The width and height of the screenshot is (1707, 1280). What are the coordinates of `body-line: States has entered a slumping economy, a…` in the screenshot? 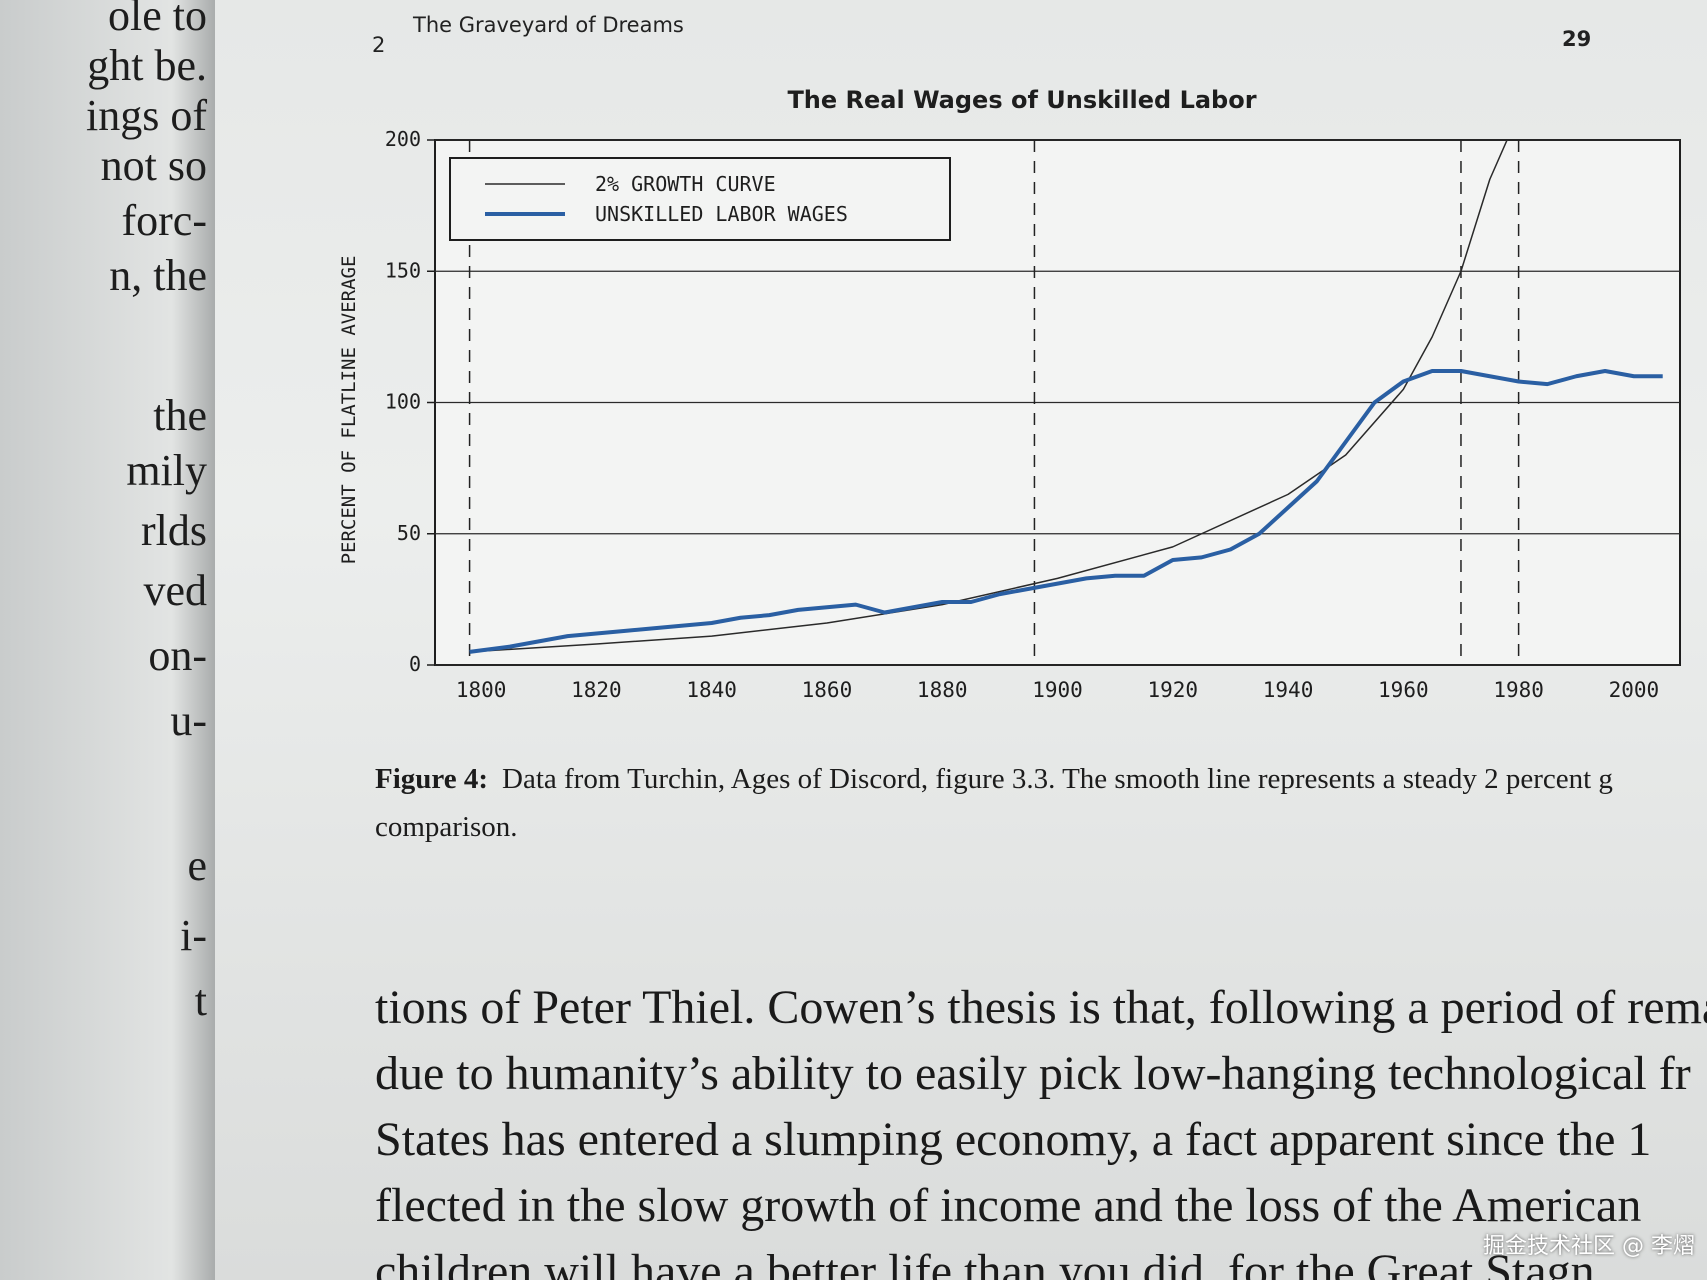 It's located at (1013, 1139).